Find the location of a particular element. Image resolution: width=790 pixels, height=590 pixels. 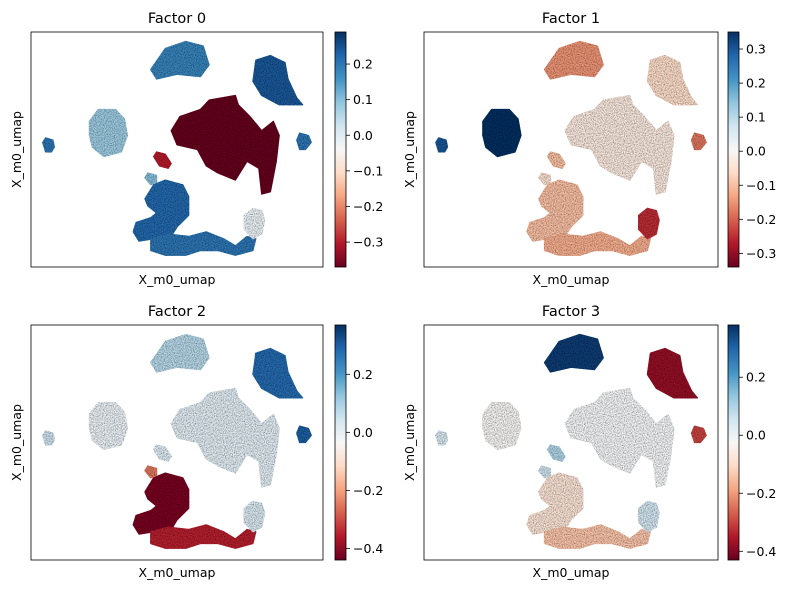

panel-title: Factor 3 is located at coordinates (571, 312).